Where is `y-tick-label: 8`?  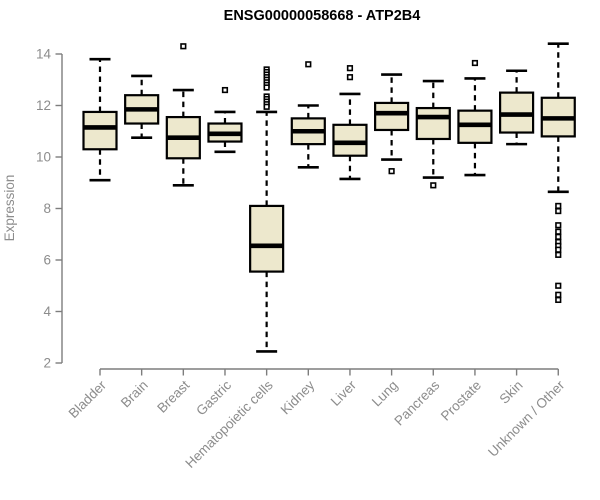
y-tick-label: 8 is located at coordinates (47, 208).